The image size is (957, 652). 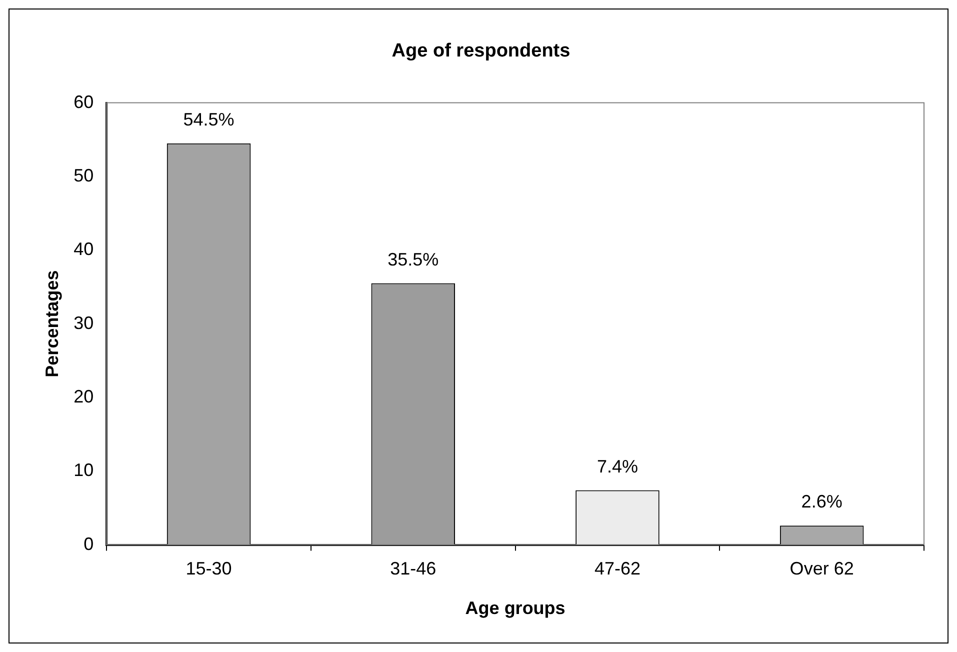 What do you see at coordinates (617, 568) in the screenshot?
I see `x-tick-label: 47-62` at bounding box center [617, 568].